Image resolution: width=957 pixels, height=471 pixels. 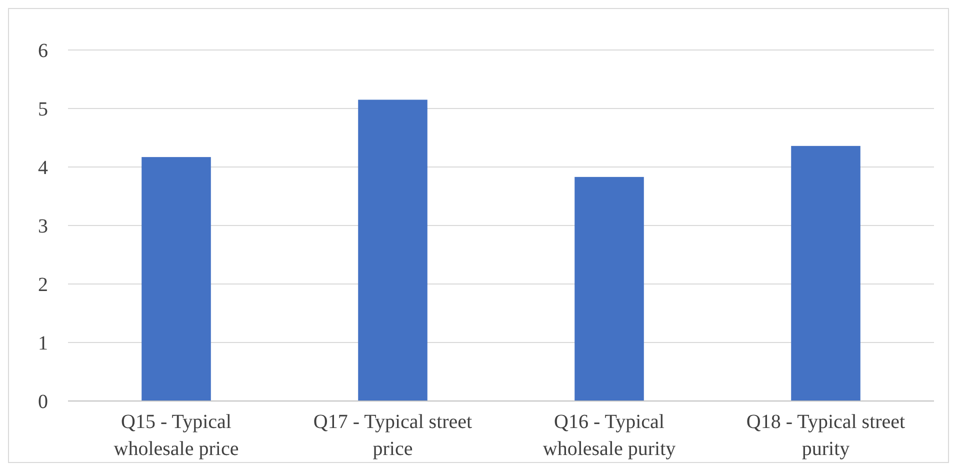 What do you see at coordinates (43, 168) in the screenshot?
I see `y-tick-label: 4` at bounding box center [43, 168].